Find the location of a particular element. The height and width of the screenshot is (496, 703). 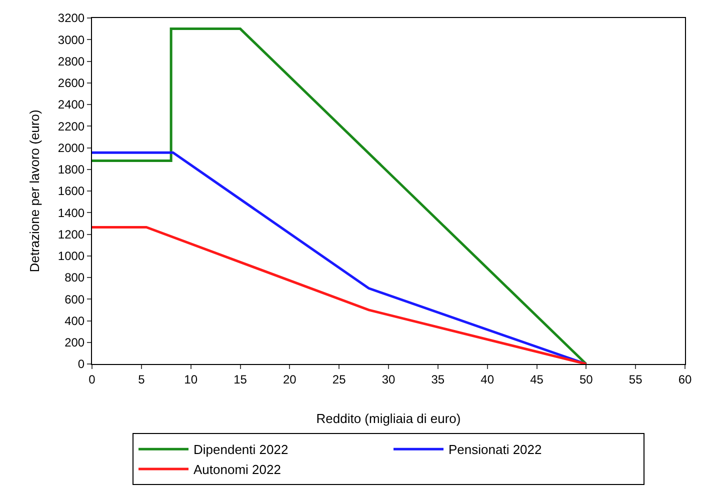

x-tick-label: 15 is located at coordinates (241, 379).